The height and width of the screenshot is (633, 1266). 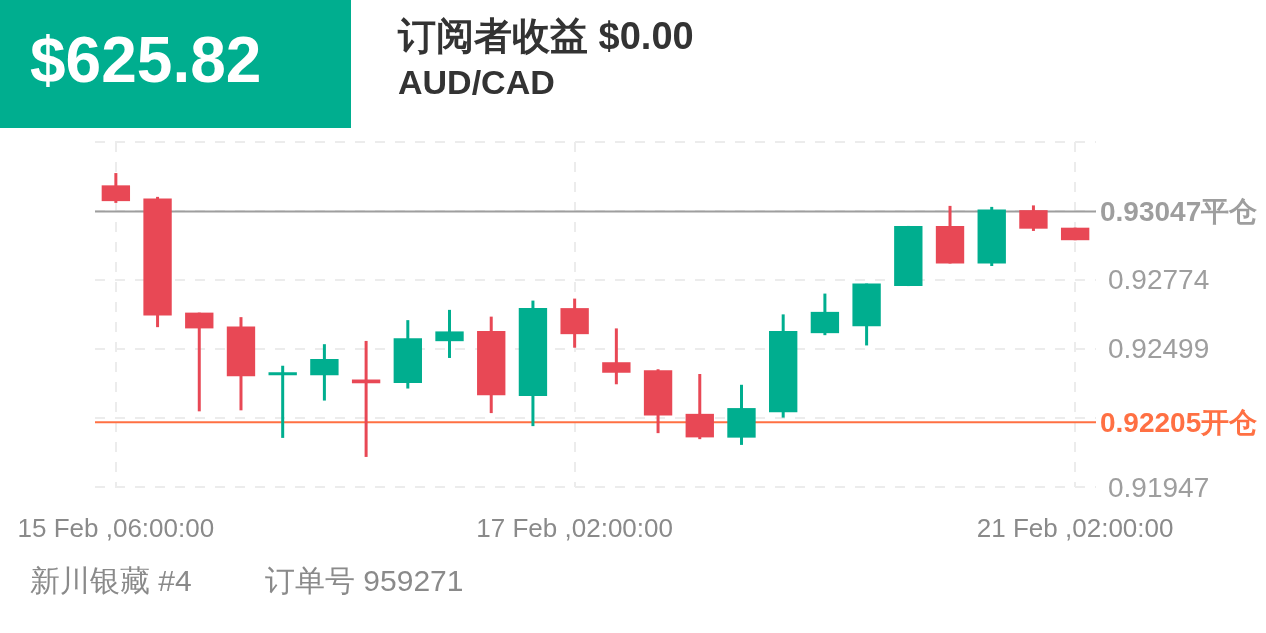 I want to click on y-tick-label: 0.91947, so click(x=1159, y=487).